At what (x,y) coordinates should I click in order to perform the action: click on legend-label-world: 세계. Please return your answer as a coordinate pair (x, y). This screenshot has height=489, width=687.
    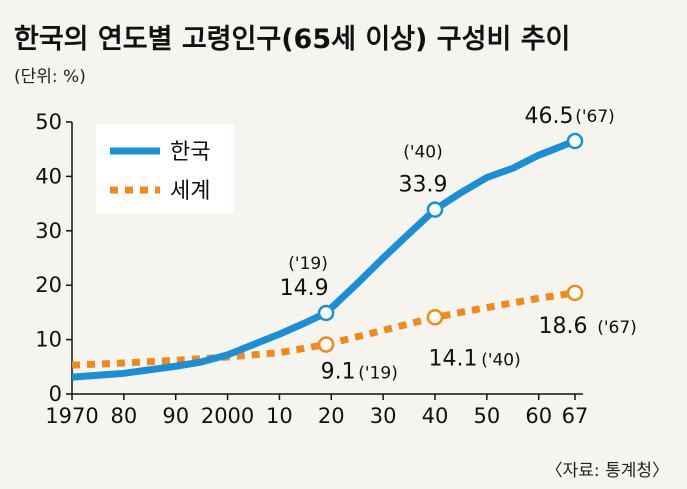
    Looking at the image, I should click on (190, 191).